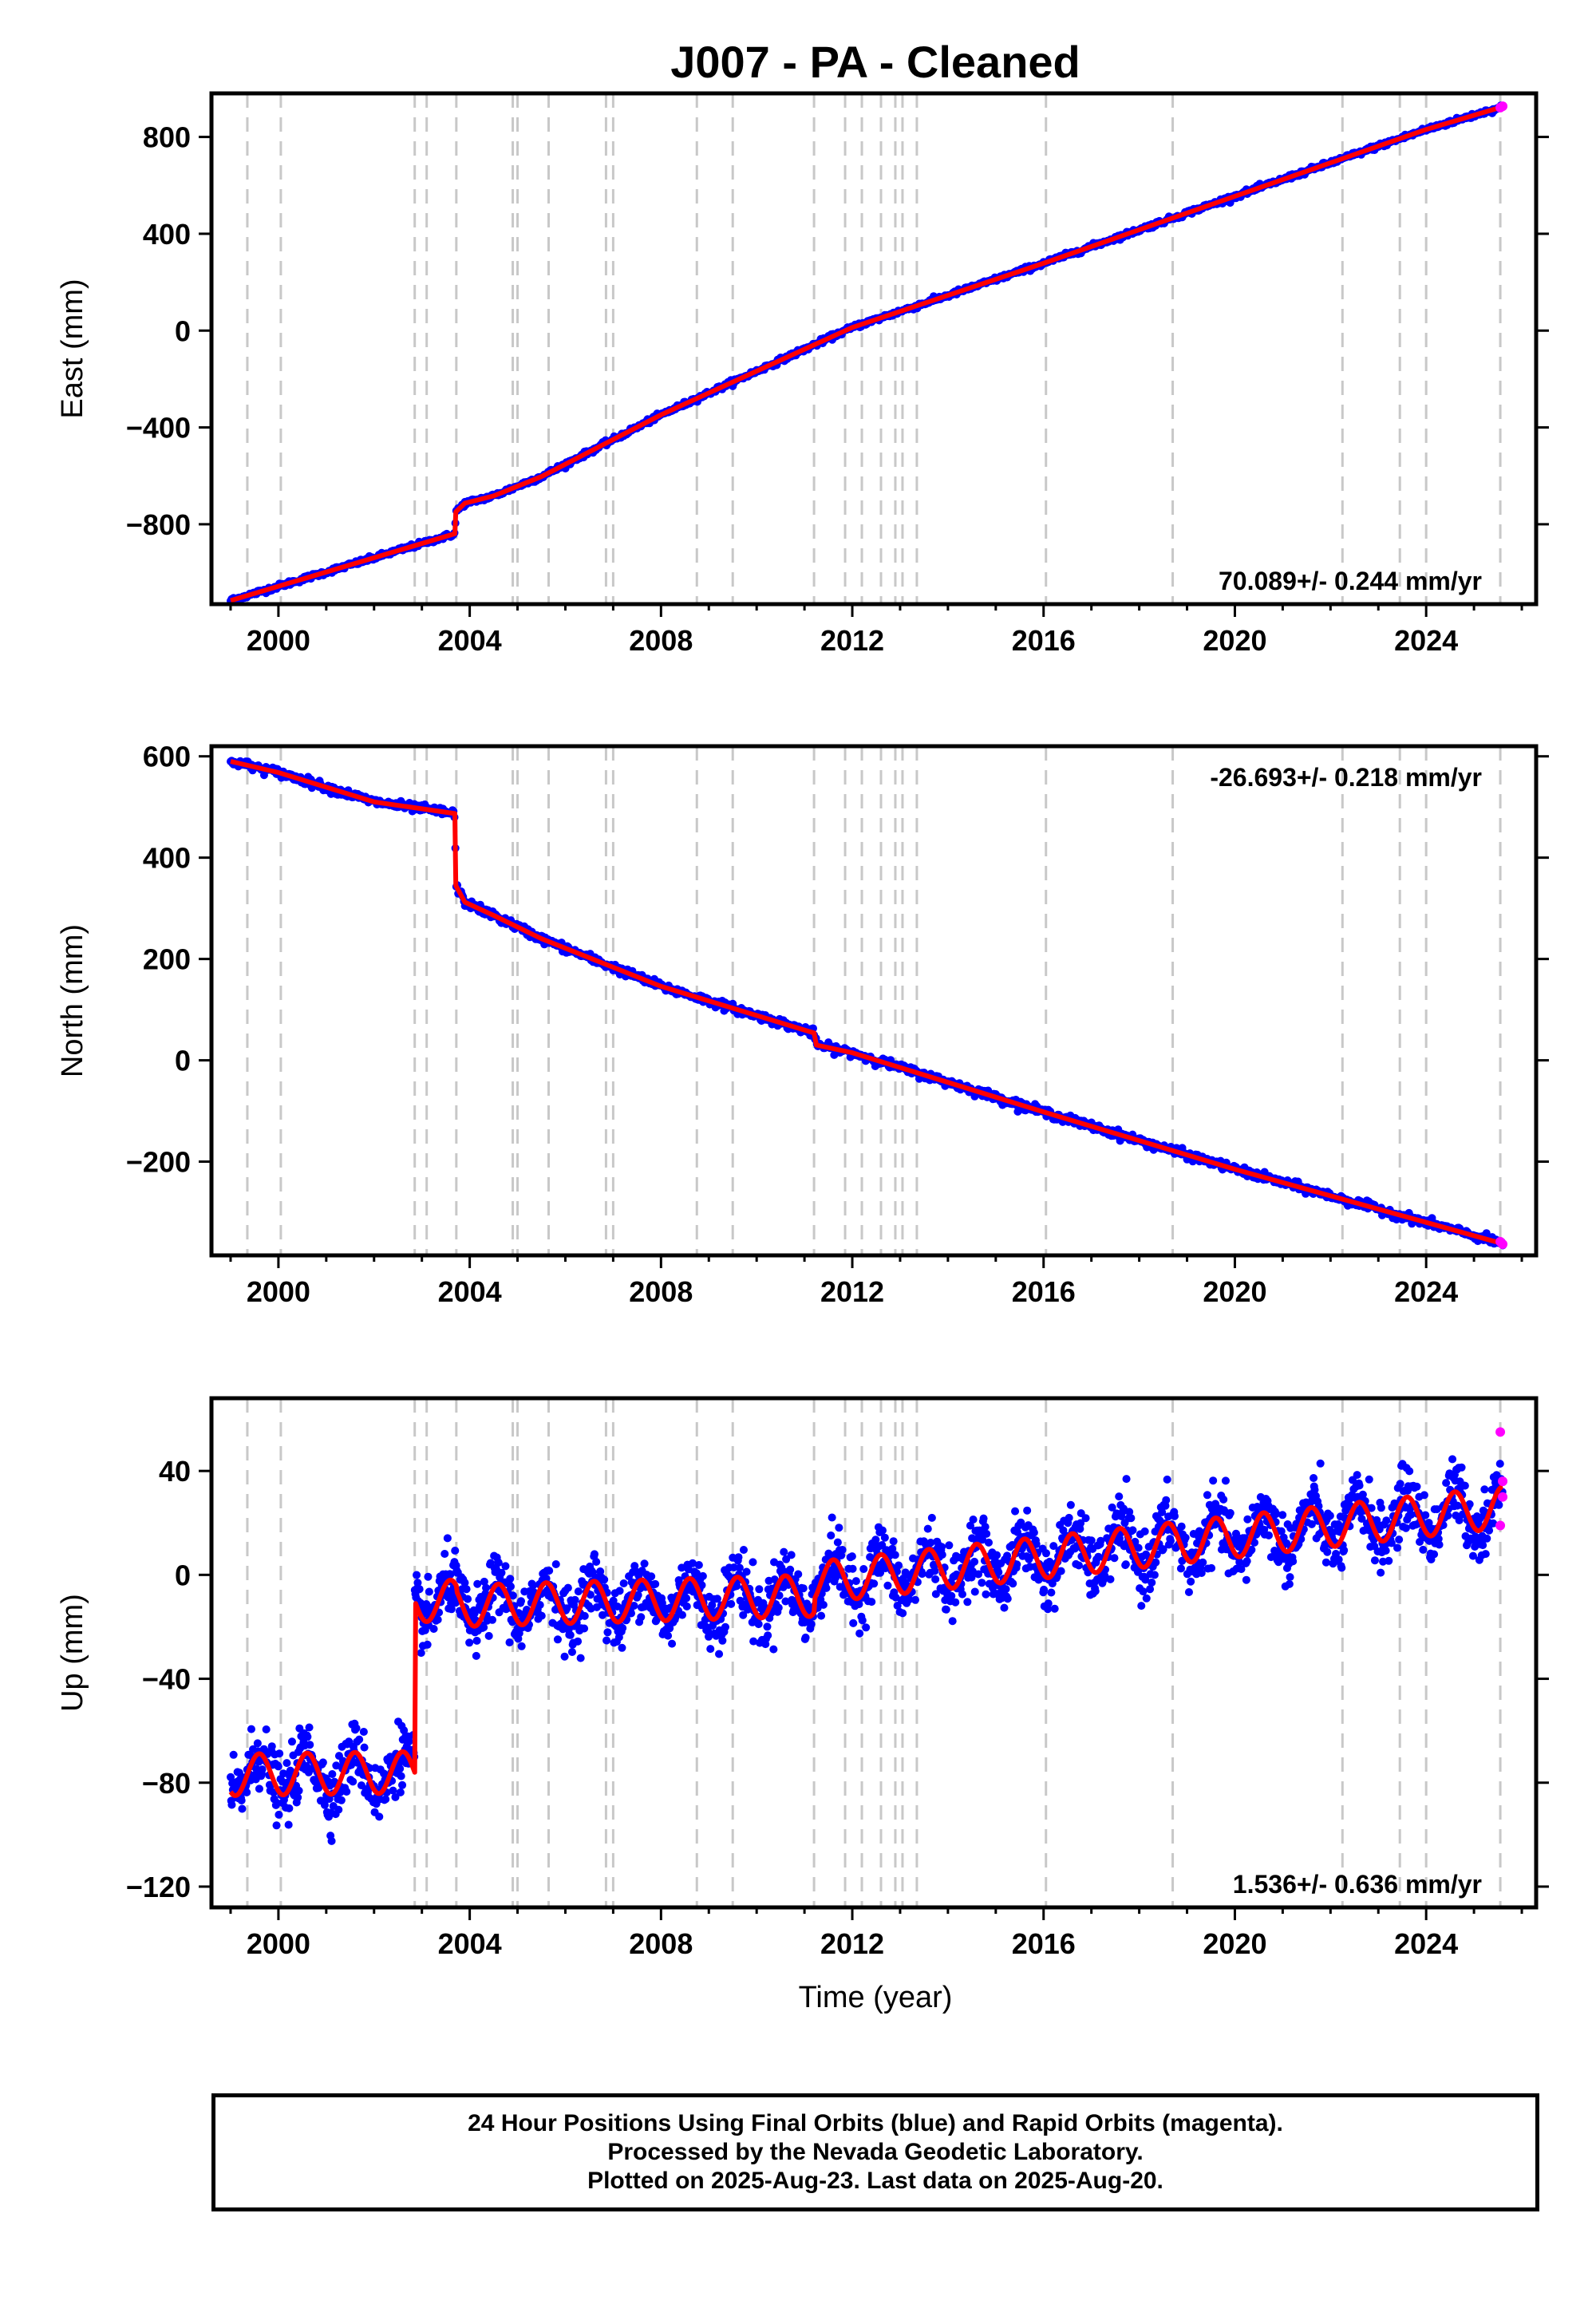 The width and height of the screenshot is (1596, 2316). I want to click on y-tick-label: 200, so click(167, 959).